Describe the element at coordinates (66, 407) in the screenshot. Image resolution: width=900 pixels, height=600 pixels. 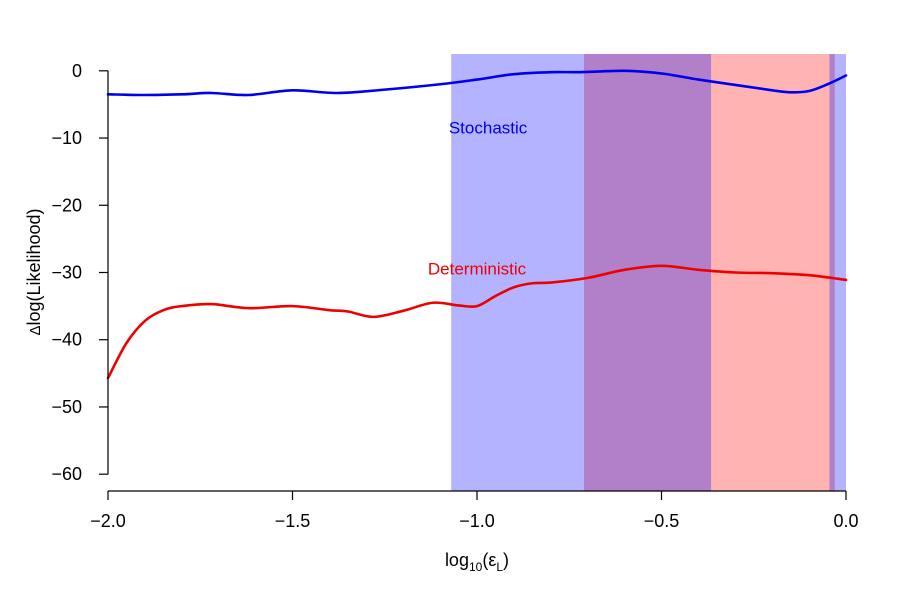
I see `y-tick-label: −50` at that location.